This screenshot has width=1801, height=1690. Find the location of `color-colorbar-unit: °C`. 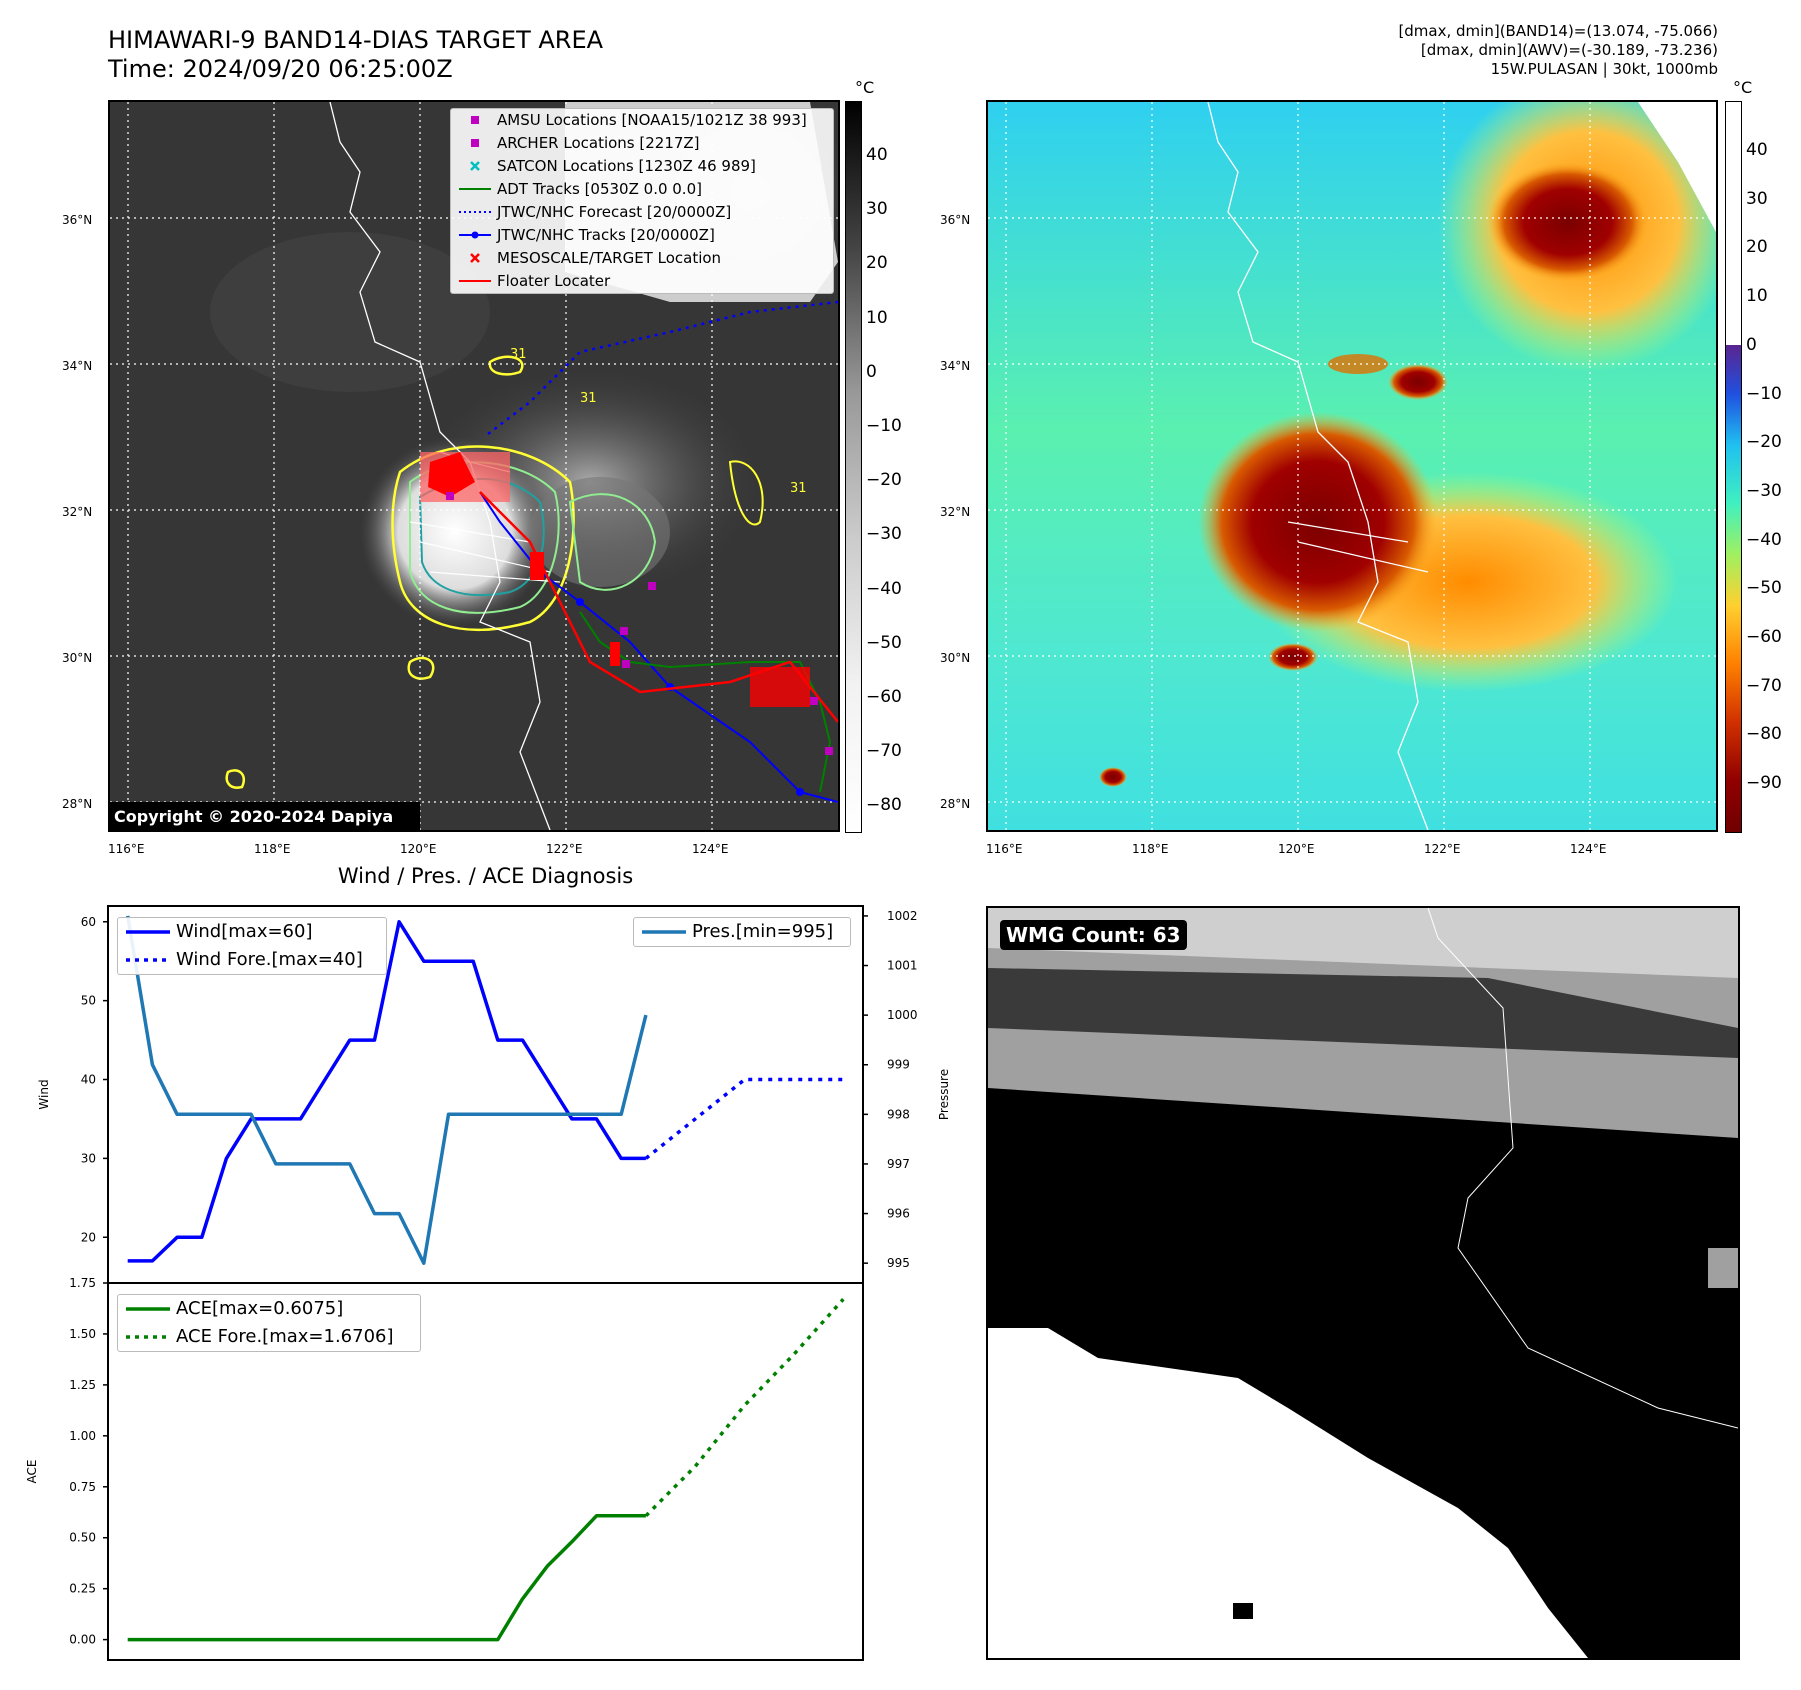

color-colorbar-unit: °C is located at coordinates (1743, 87).